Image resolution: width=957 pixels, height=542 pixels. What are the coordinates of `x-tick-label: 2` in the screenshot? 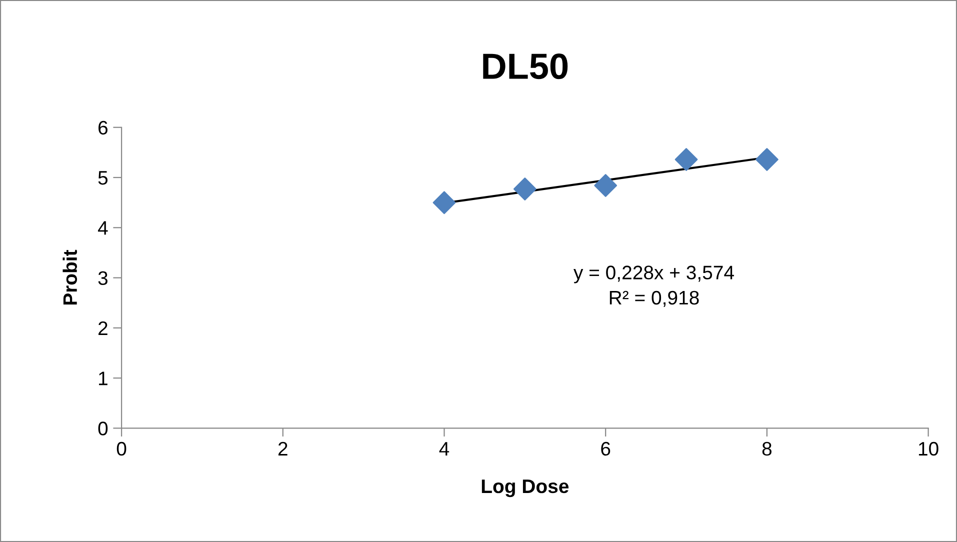 It's located at (283, 449).